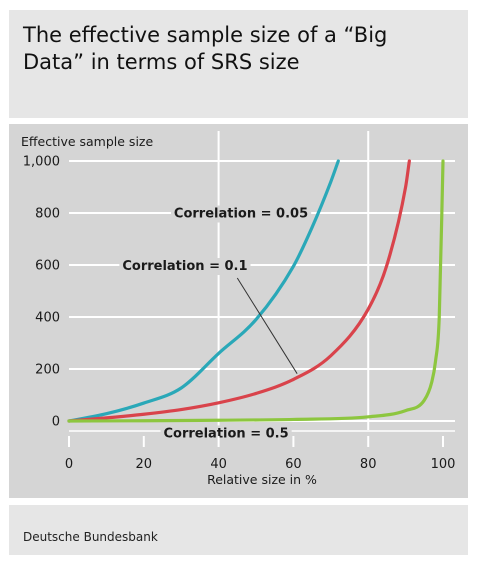 Image resolution: width=477 pixels, height=563 pixels. I want to click on y-axis-title: Effective sample size, so click(87, 141).